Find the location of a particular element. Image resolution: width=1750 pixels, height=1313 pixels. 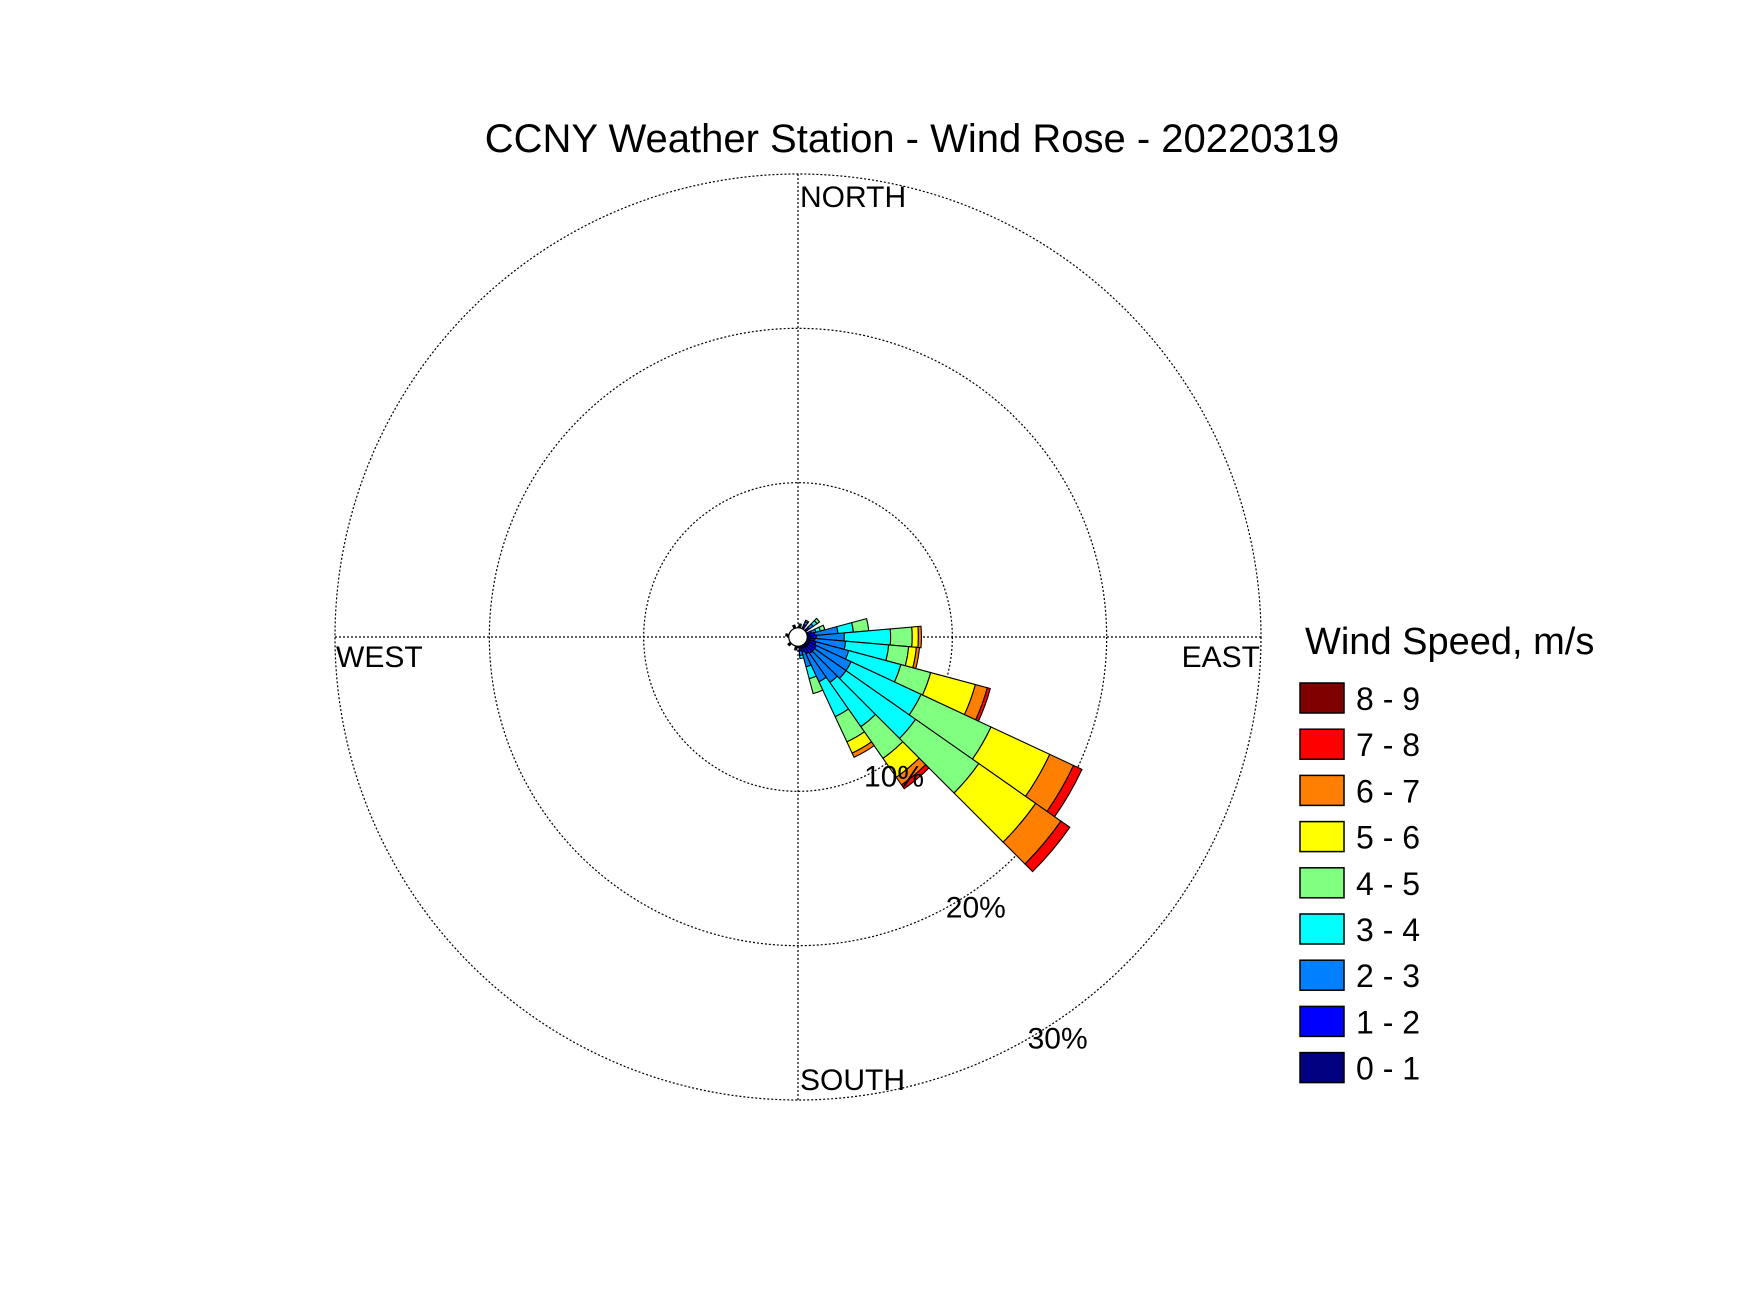

tick-label-30: 30% is located at coordinates (1058, 1038).